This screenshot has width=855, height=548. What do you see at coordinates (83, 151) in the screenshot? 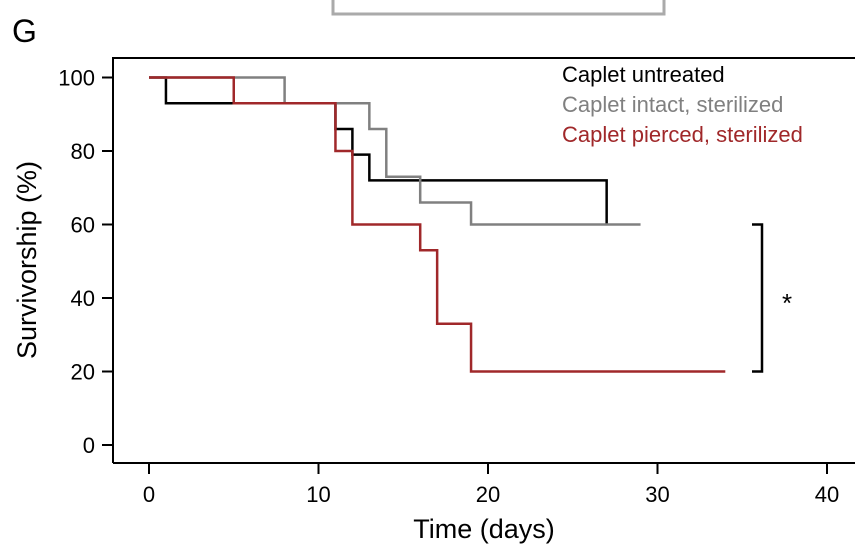
I see `y-tick-label: 80` at bounding box center [83, 151].